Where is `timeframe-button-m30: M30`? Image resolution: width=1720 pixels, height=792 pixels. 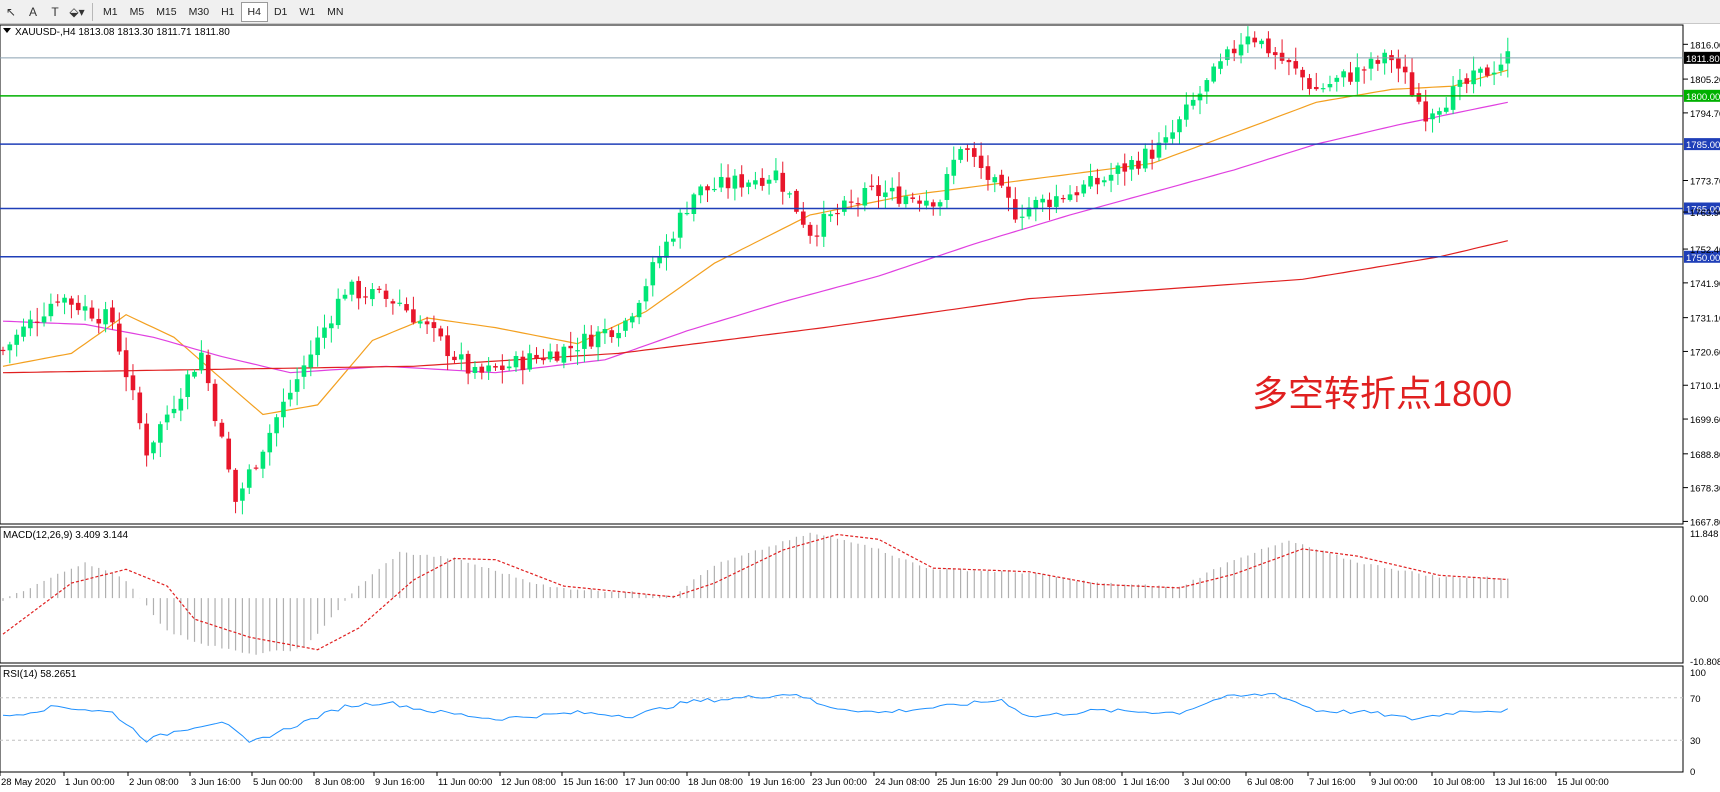
timeframe-button-m30: M30 is located at coordinates (199, 11).